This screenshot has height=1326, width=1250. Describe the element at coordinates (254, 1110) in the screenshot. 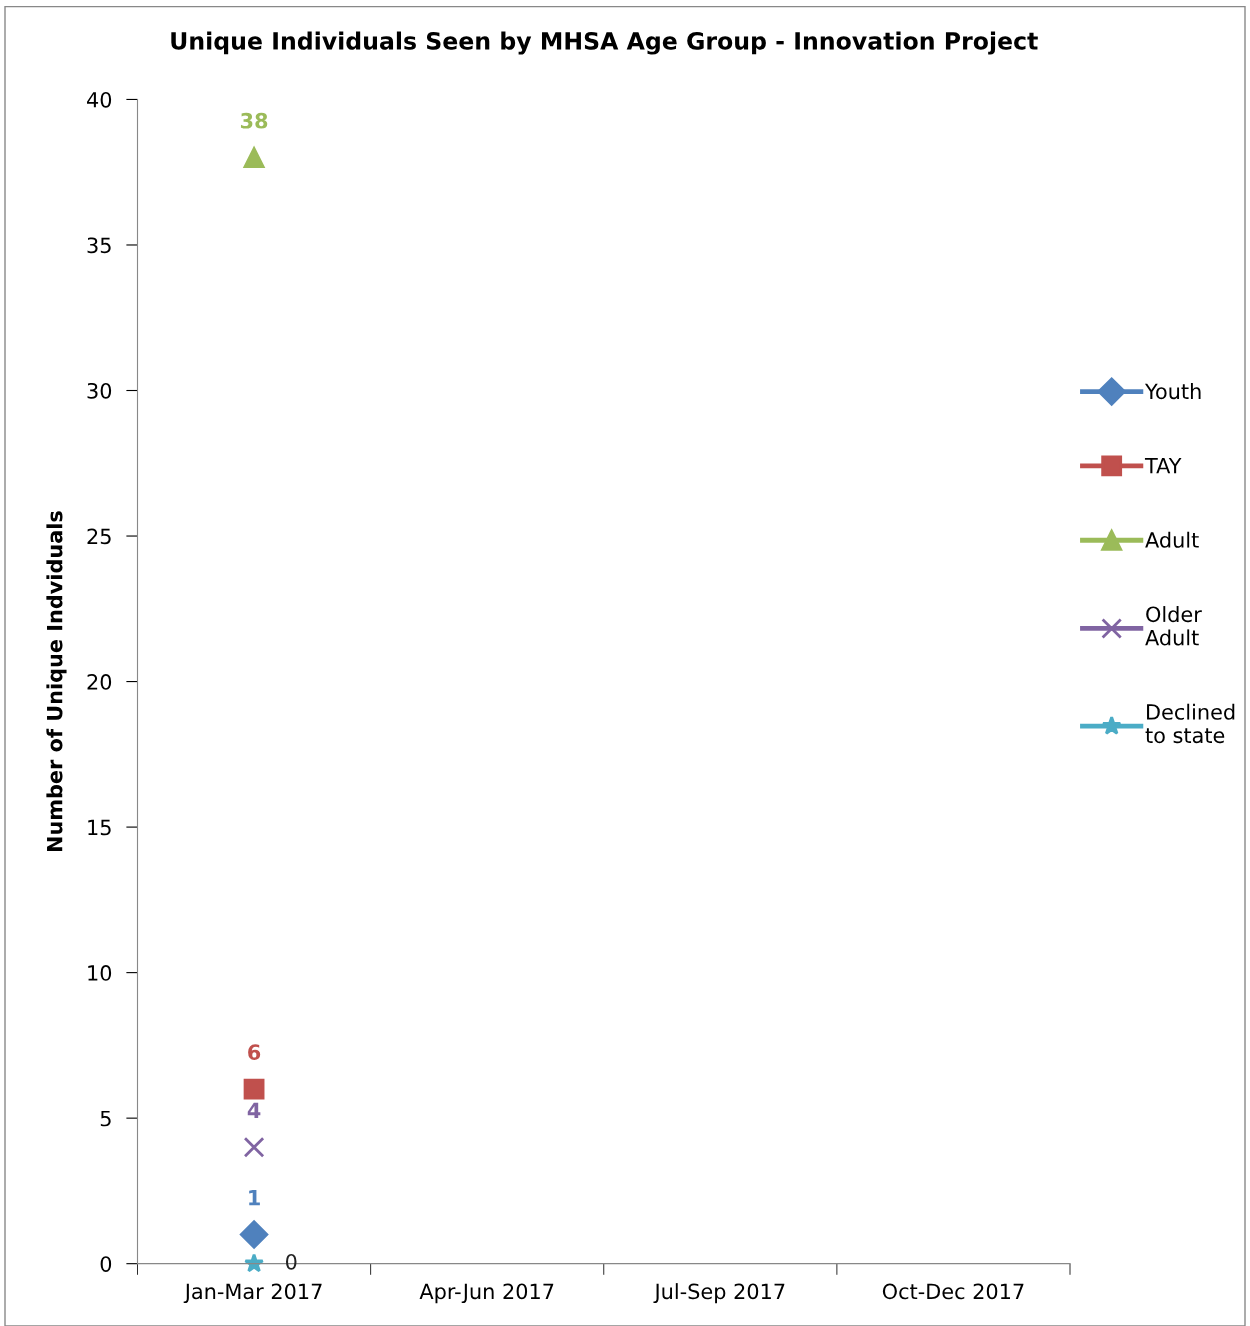

I see `data-label: 4` at that location.